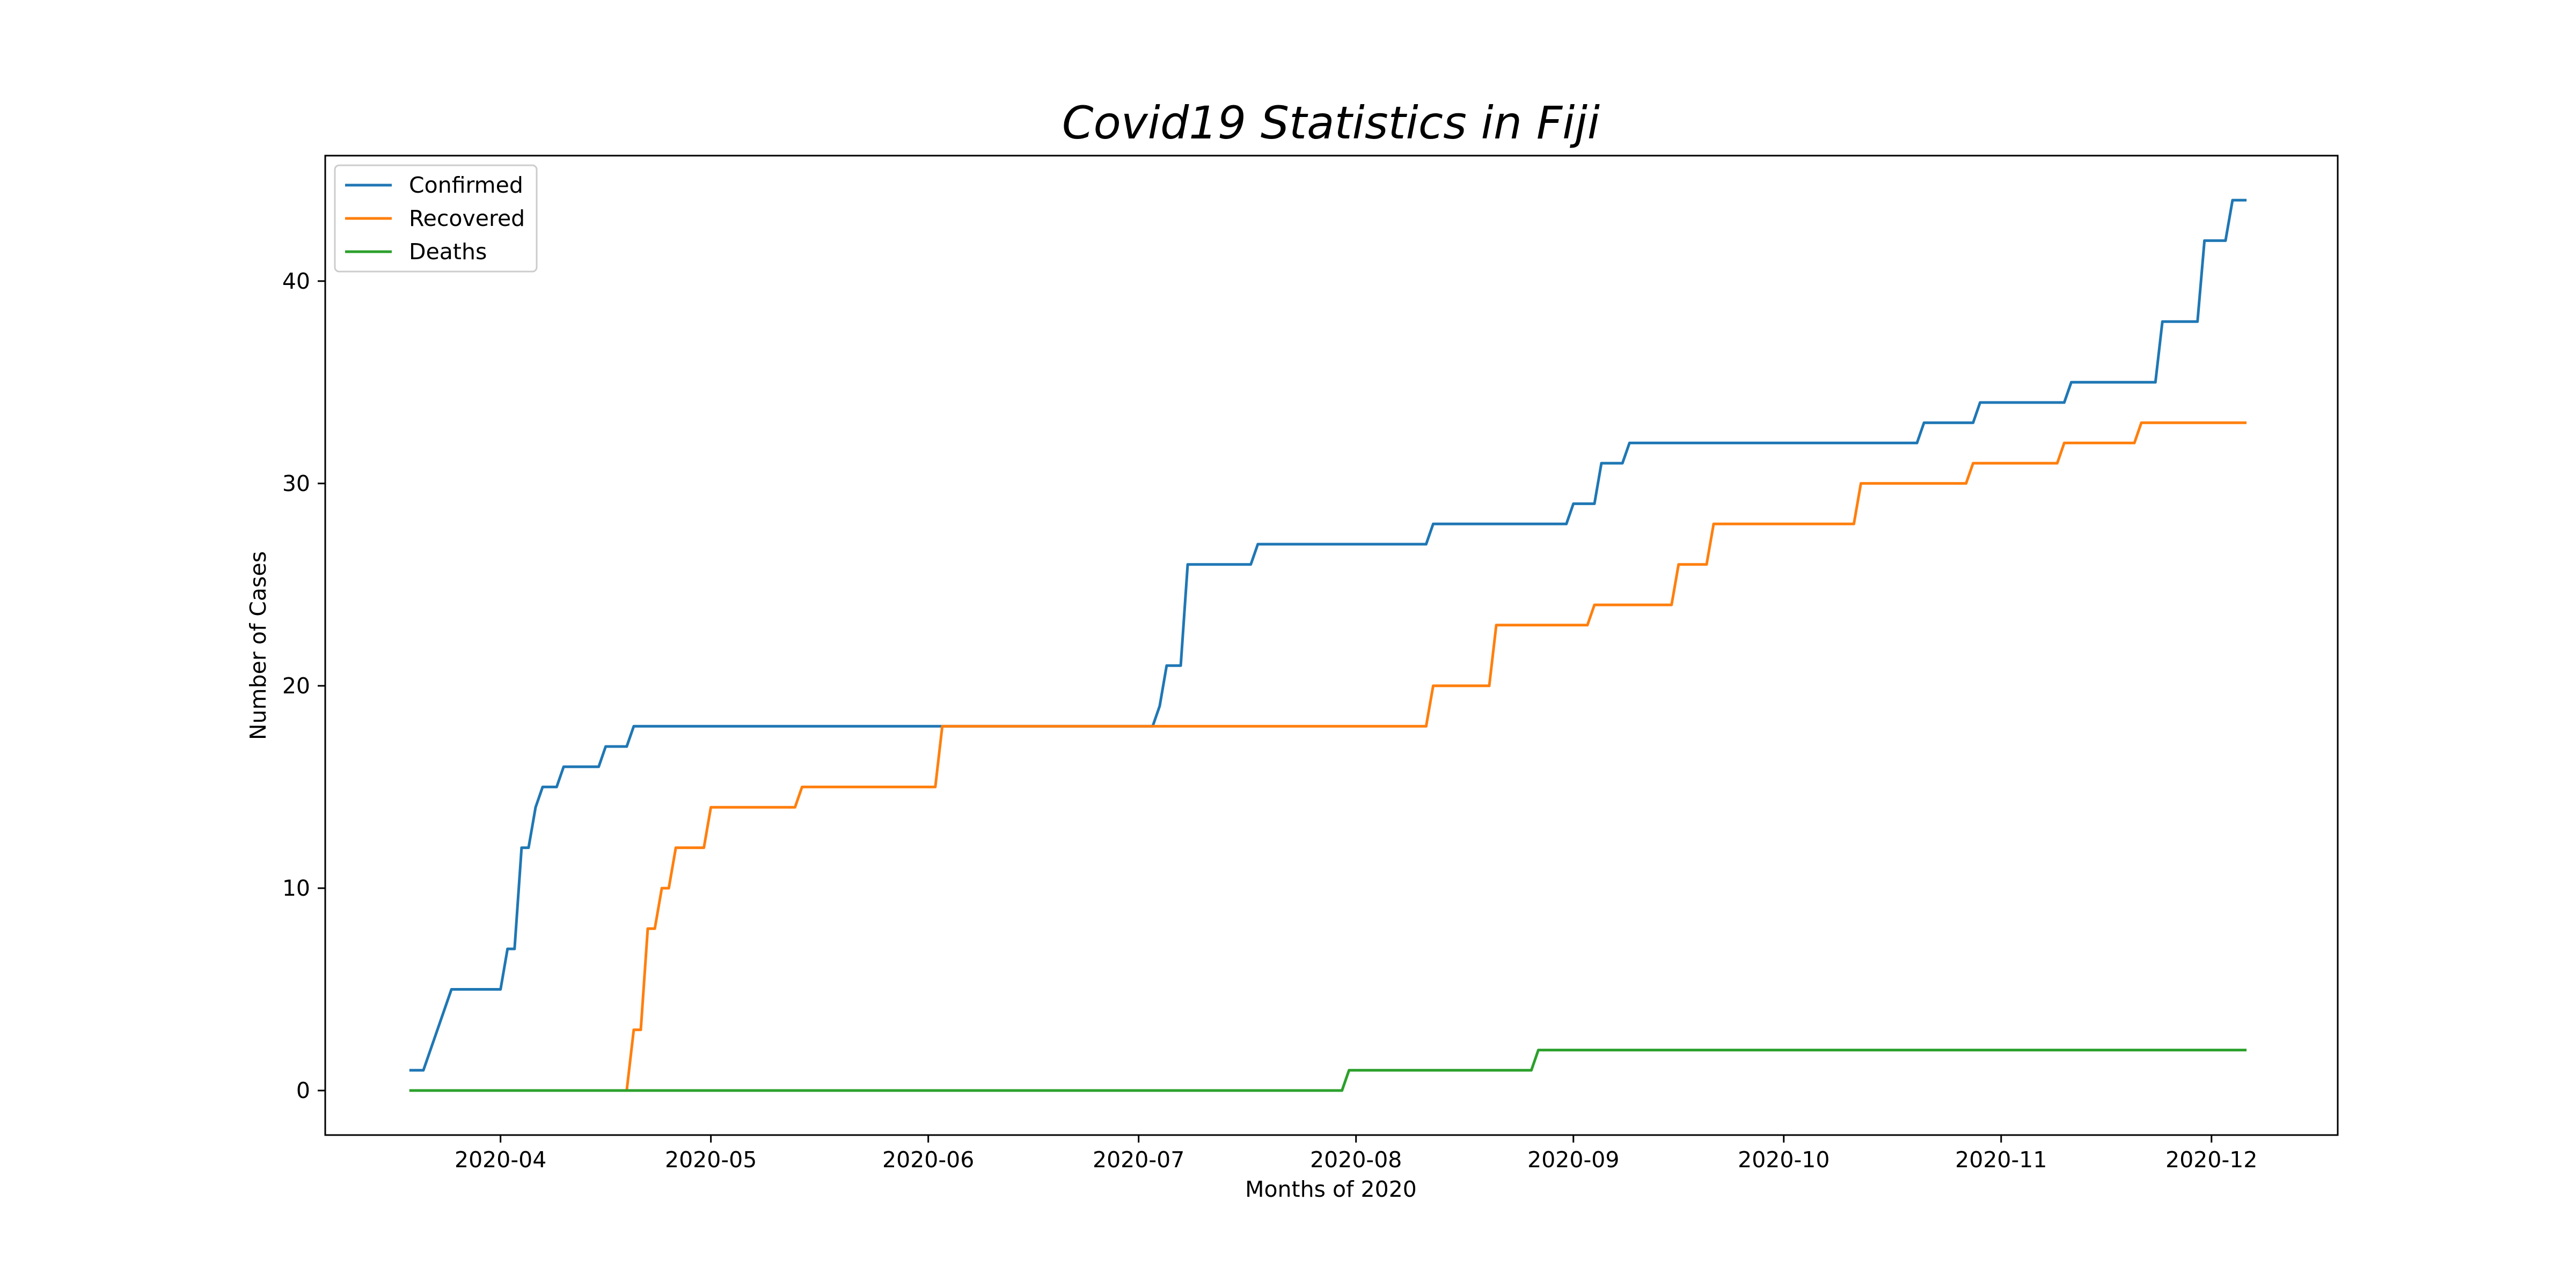 Image resolution: width=2576 pixels, height=1288 pixels. What do you see at coordinates (1783, 1160) in the screenshot?
I see `x-tick-label: 2020-10` at bounding box center [1783, 1160].